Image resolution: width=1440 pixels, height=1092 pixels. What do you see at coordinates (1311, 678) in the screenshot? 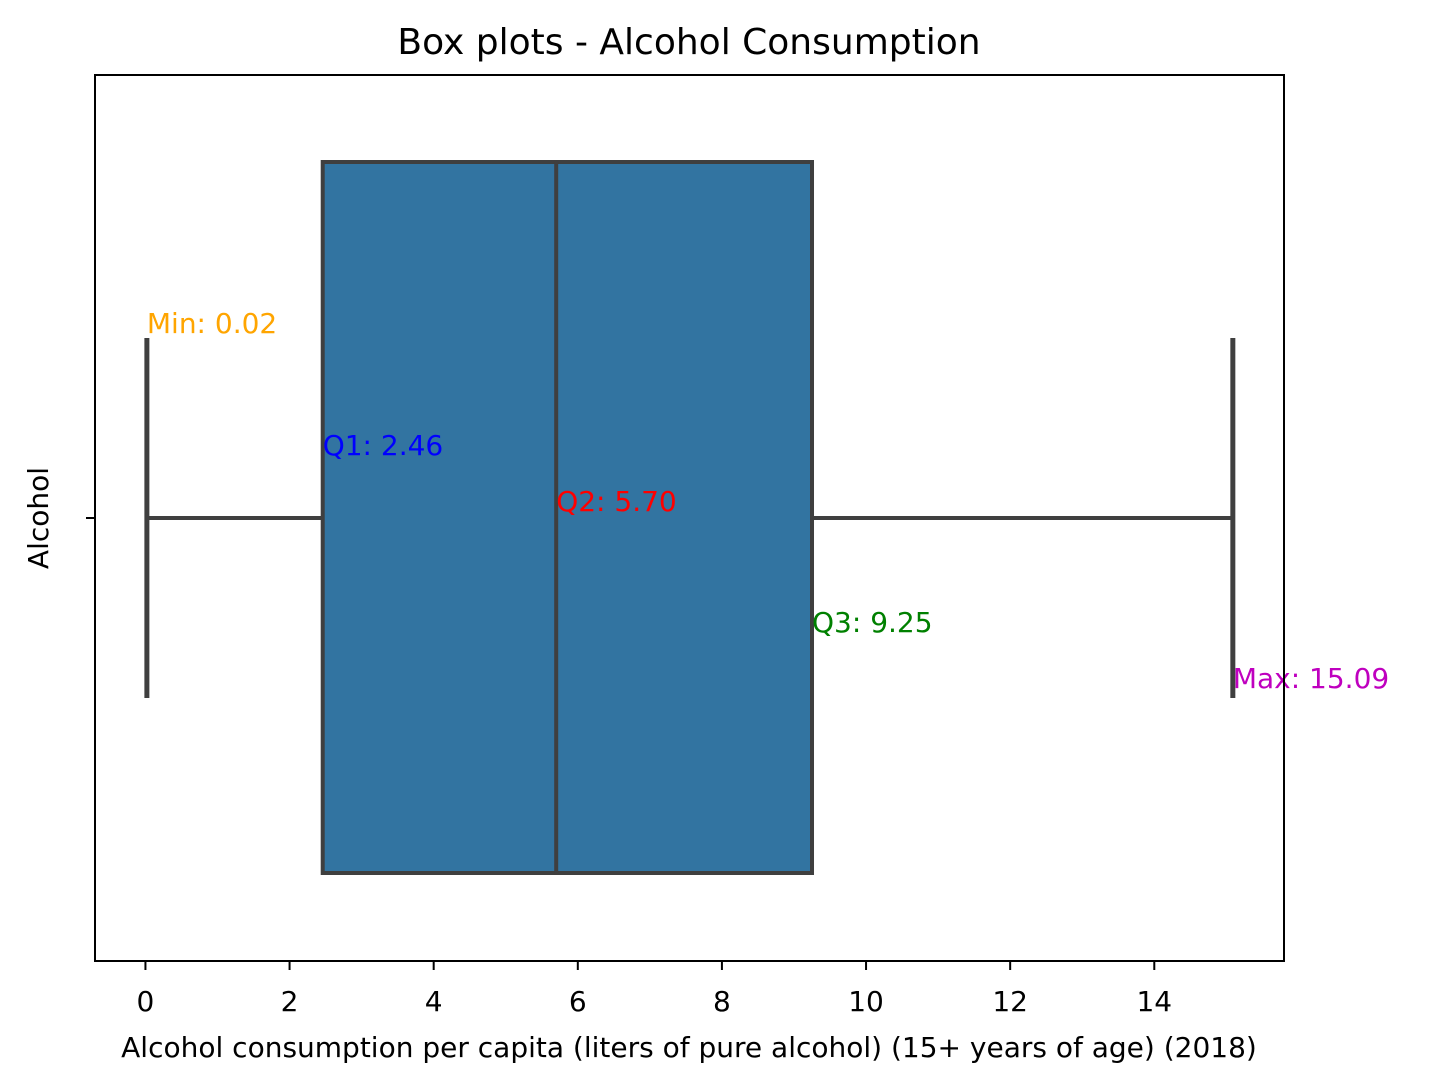
I see `annotation-max-label: Max: 15.09` at bounding box center [1311, 678].